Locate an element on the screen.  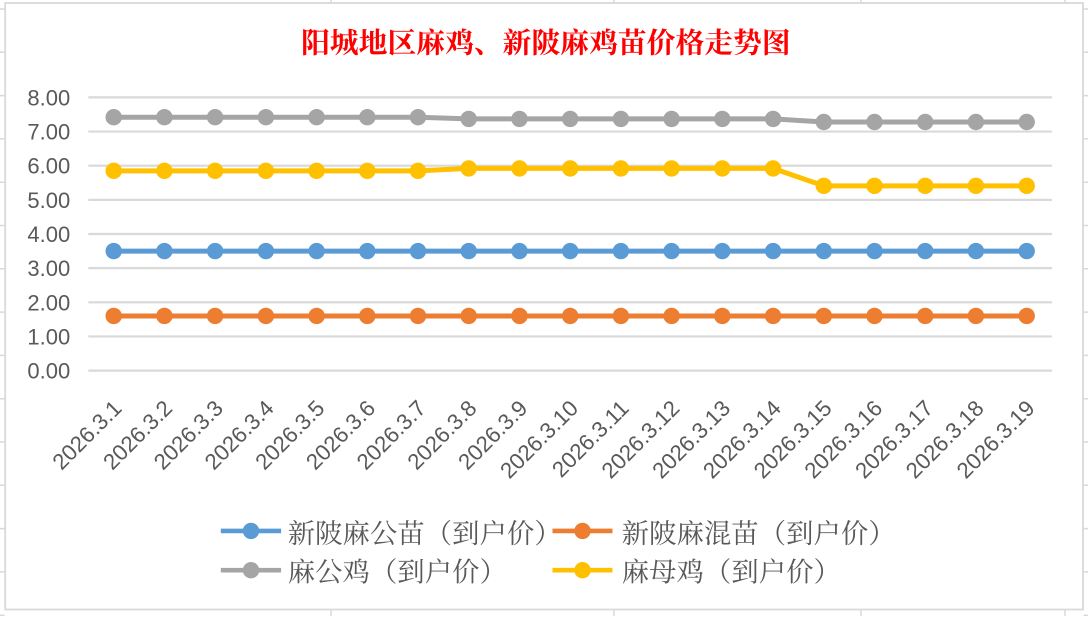
svg-text: 2.00 is located at coordinates (48, 302).